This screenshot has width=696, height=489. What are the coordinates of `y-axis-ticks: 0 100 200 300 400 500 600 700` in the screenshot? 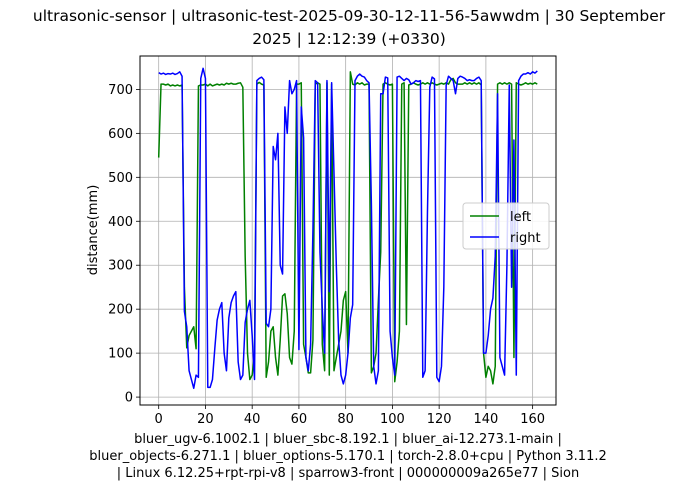 It's located at (124, 244).